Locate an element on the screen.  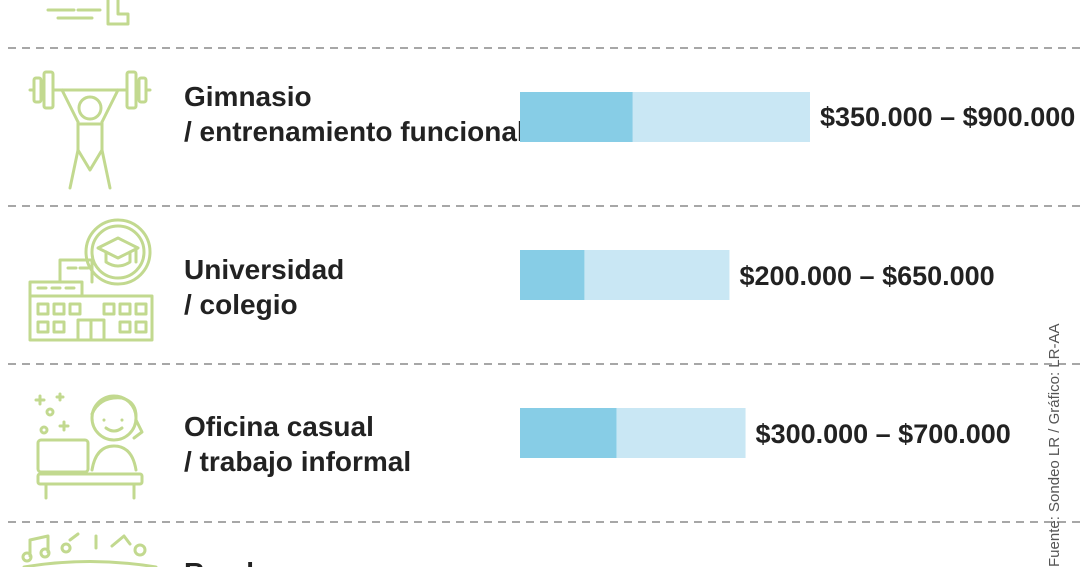
category-label-line2: / trabajo informal is located at coordinates (297, 461).